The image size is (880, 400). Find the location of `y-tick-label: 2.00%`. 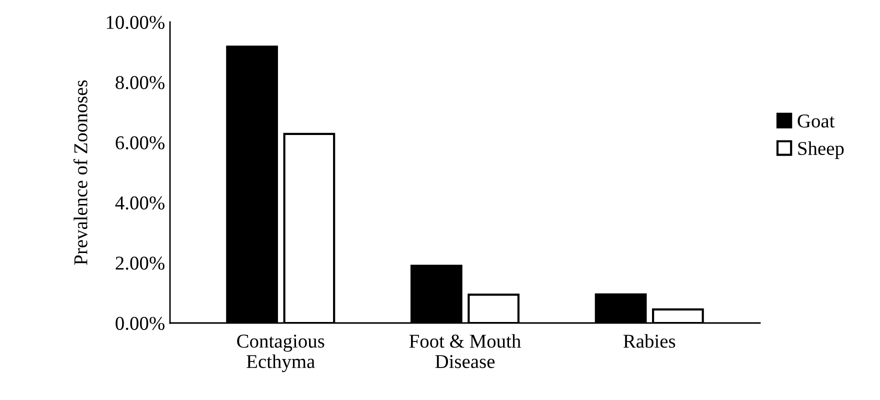

y-tick-label: 2.00% is located at coordinates (140, 263).